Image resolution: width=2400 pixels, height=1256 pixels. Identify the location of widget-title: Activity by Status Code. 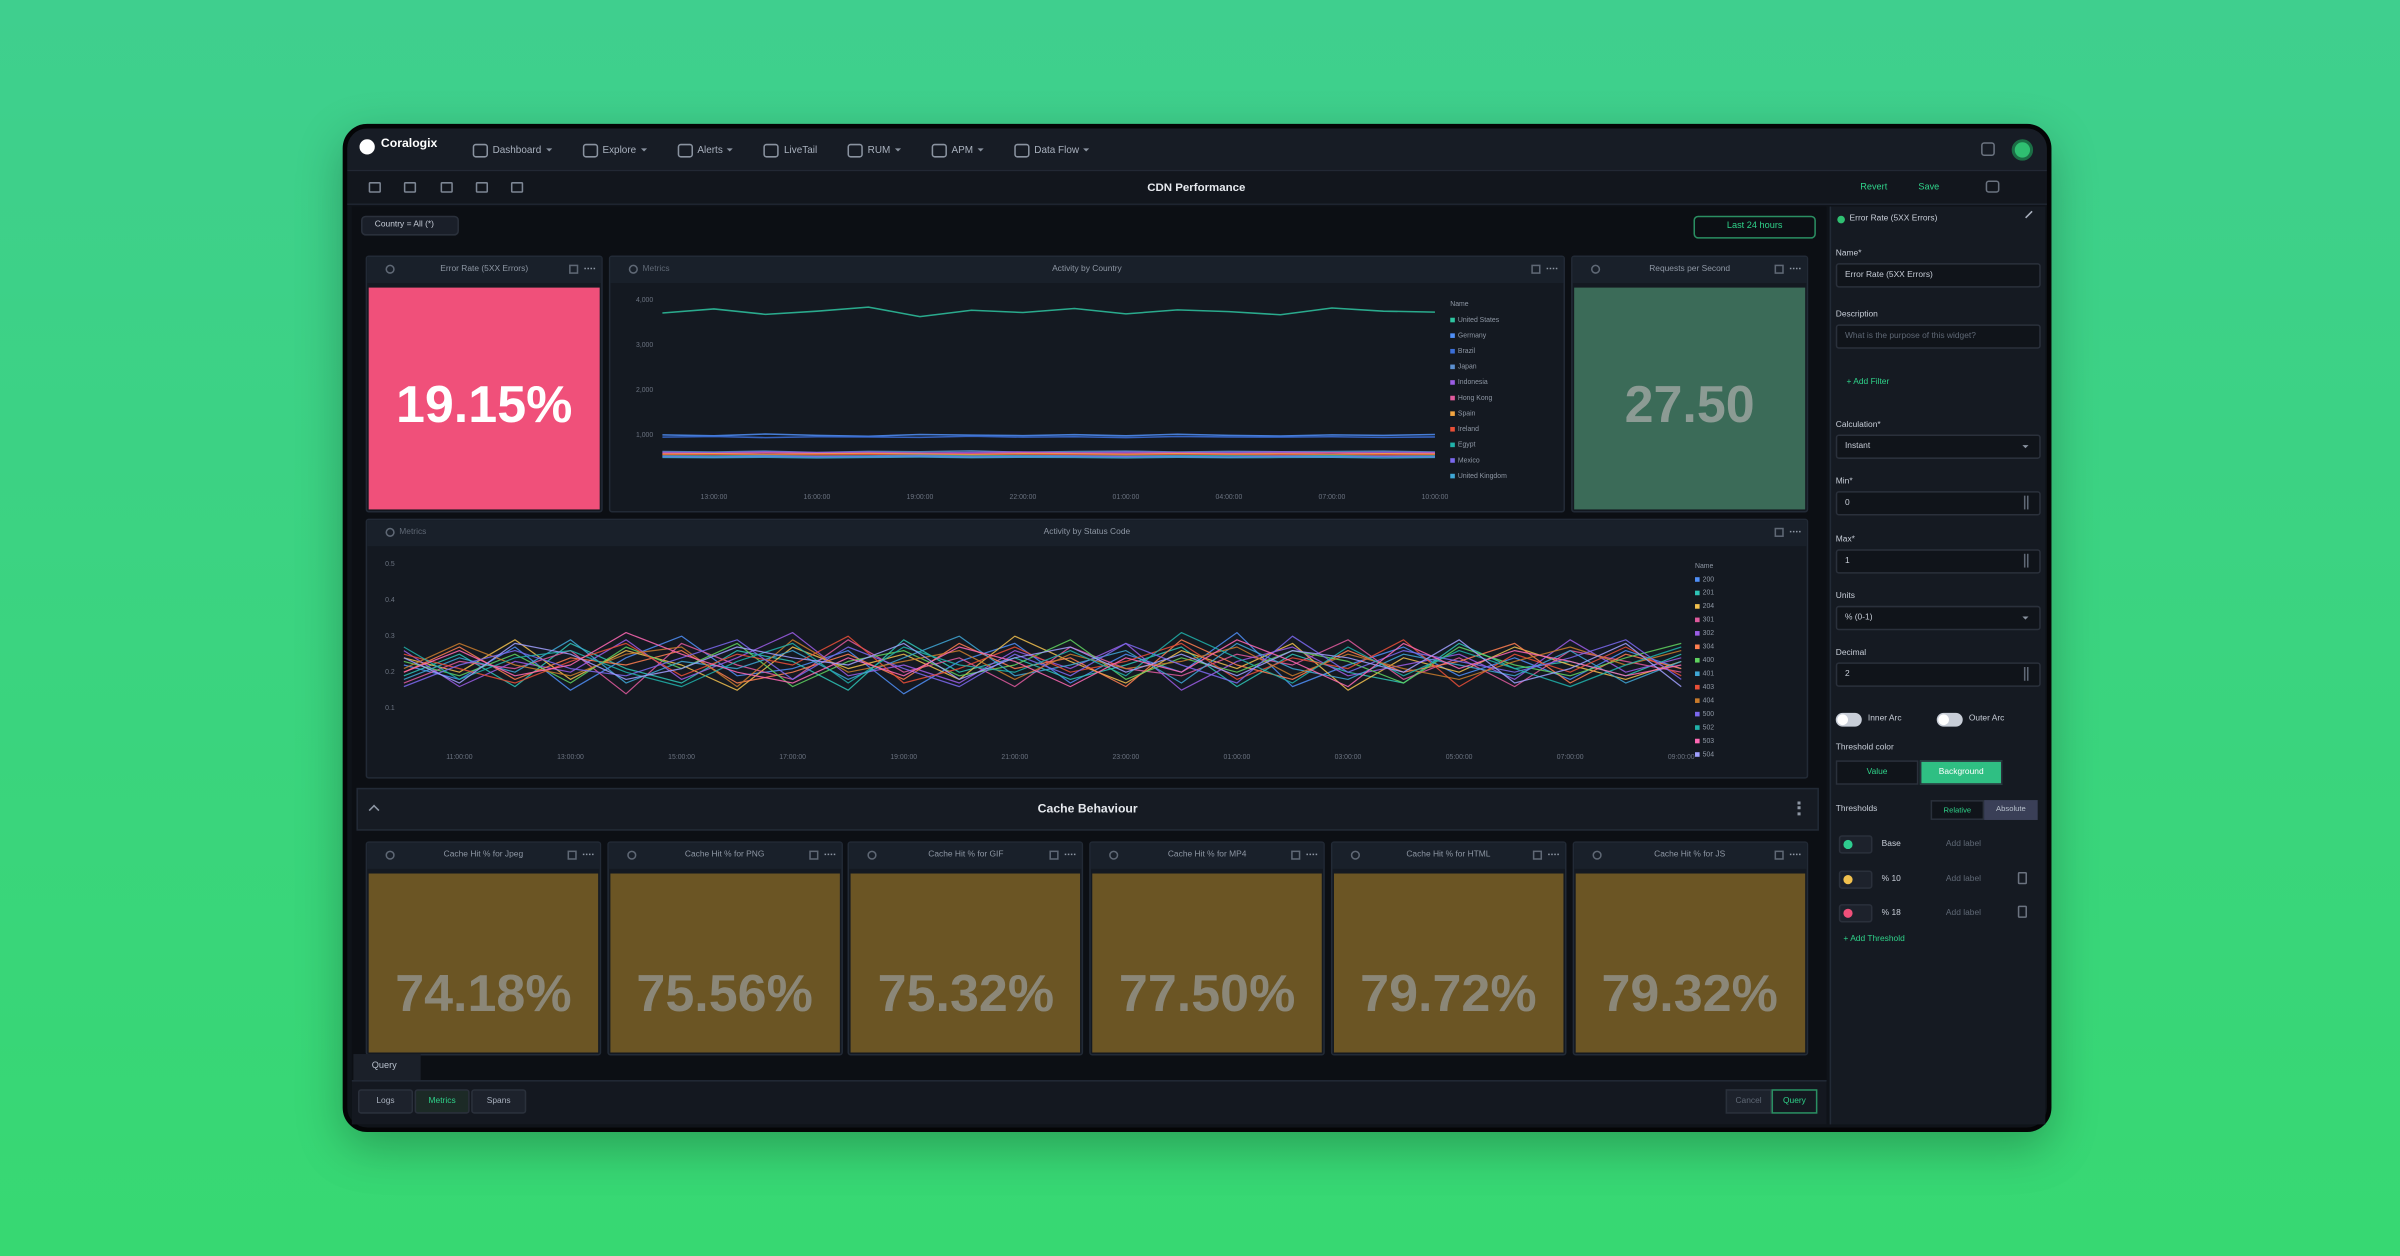
(1087, 532).